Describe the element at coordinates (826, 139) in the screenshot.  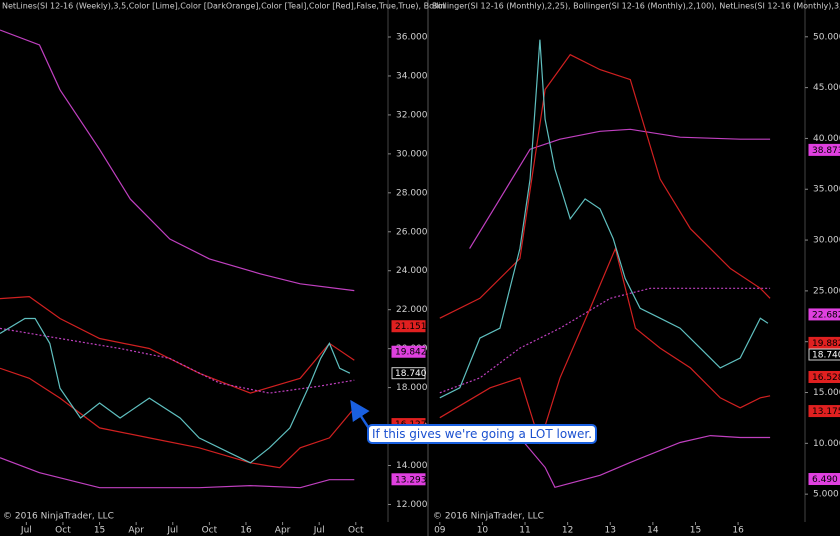
I see `y-tick-label: 40.000` at that location.